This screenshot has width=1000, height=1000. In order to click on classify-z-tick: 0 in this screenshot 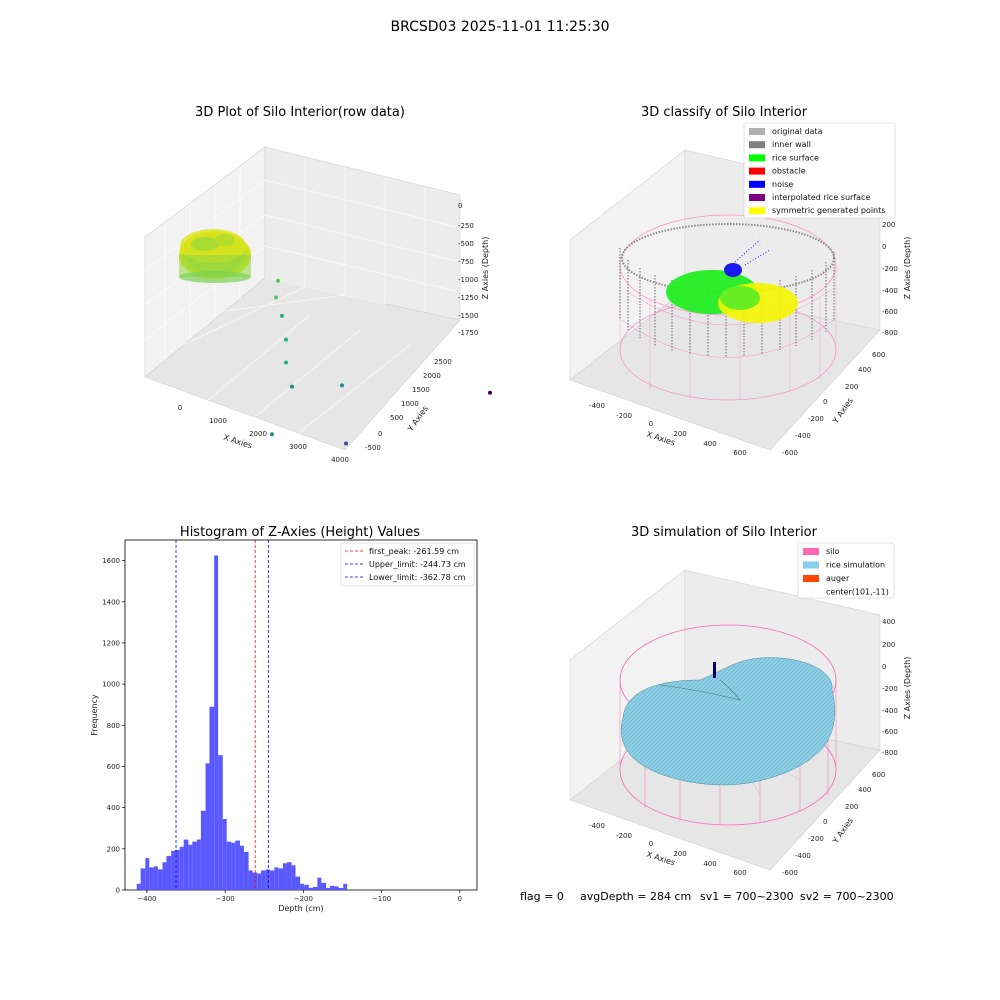, I will do `click(884, 247)`.